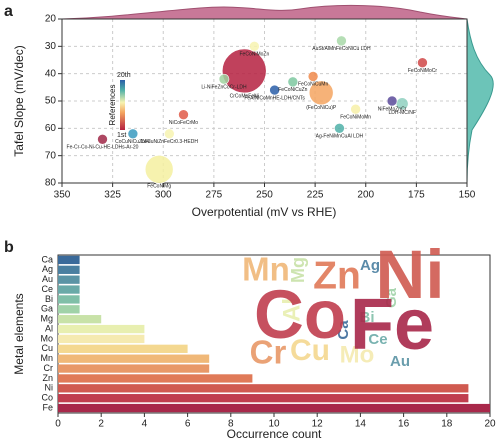 The image size is (500, 441). Describe the element at coordinates (321, 108) in the screenshot. I see `point-label: (FeCoNiCu)P` at that location.